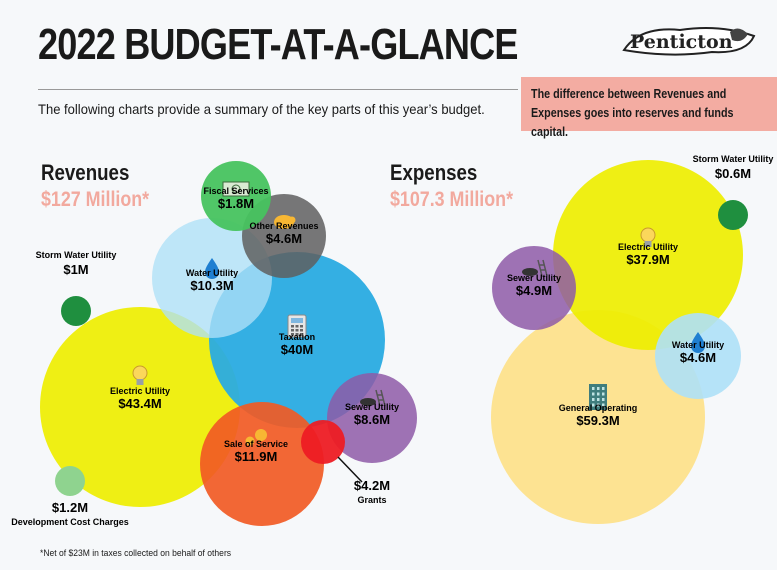  I want to click on revenues-heading: Revenues, so click(85, 172).